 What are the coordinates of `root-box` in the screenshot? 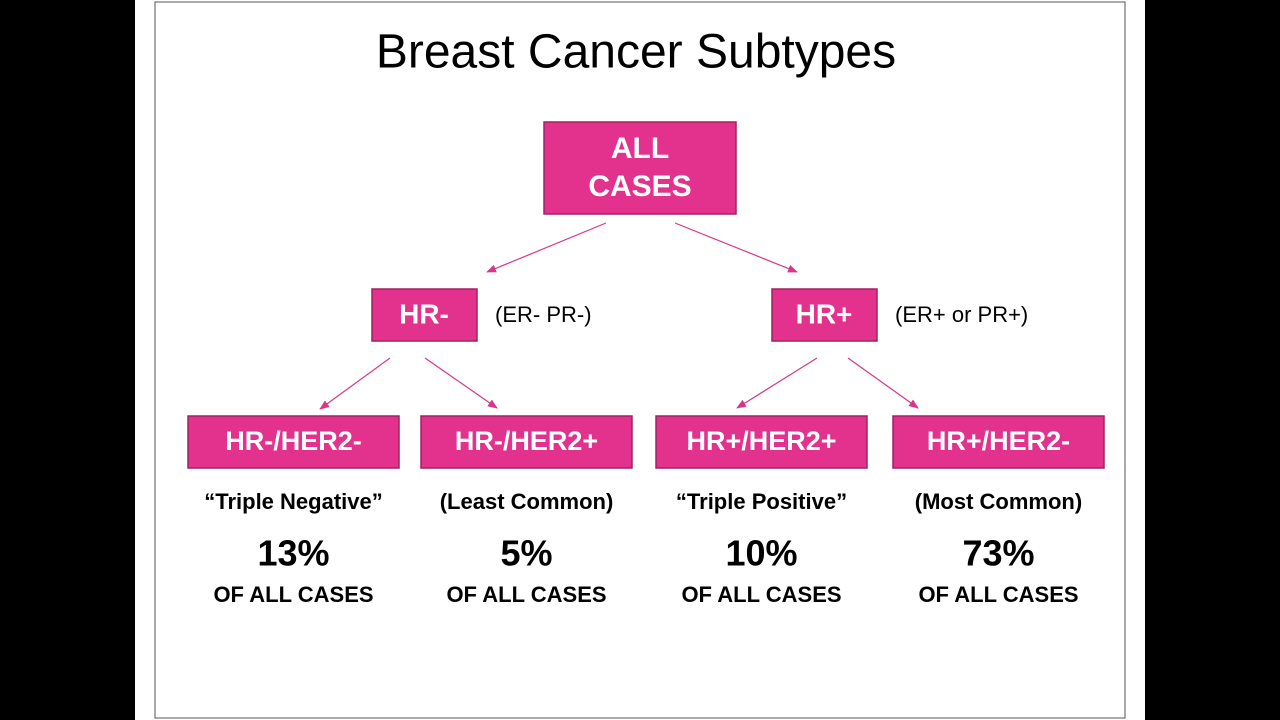 It's located at (640, 168).